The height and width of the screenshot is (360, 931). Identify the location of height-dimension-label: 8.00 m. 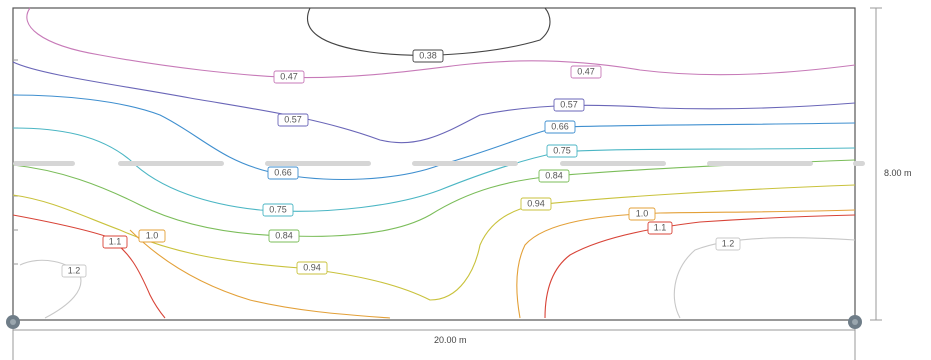
(898, 173).